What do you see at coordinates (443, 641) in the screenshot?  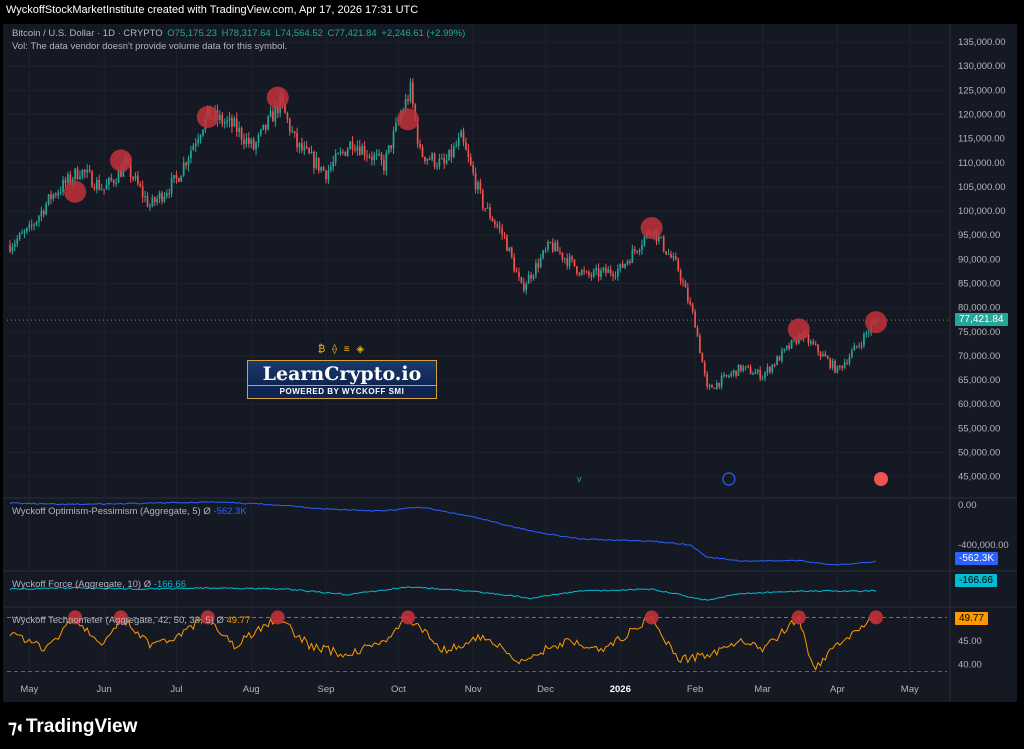 I see `techno-line` at bounding box center [443, 641].